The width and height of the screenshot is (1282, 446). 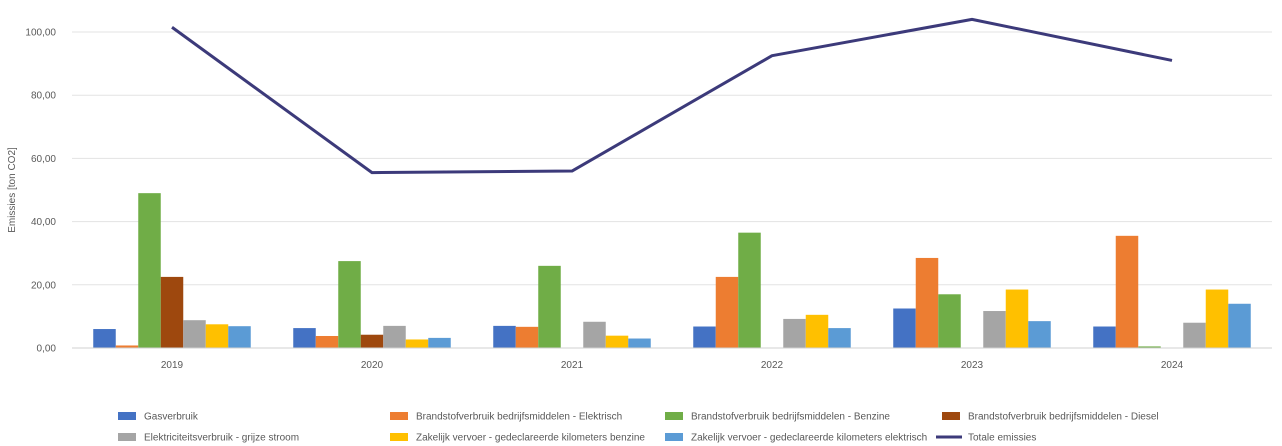 What do you see at coordinates (40, 33) in the screenshot?
I see `y-tick-label: 100,00` at bounding box center [40, 33].